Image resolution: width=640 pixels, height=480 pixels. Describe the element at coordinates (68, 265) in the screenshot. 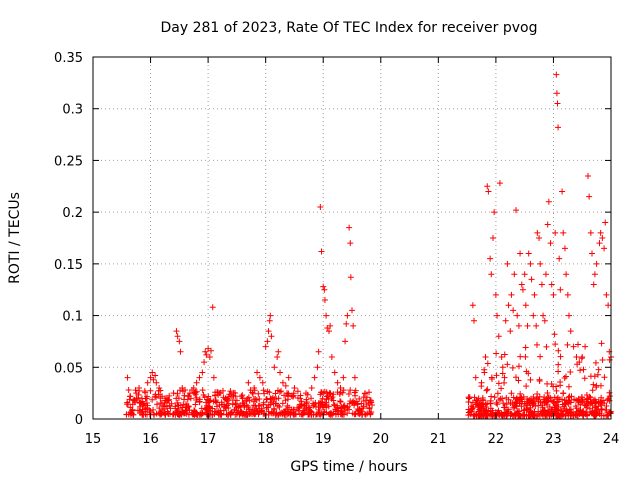

I see `y-tick-label: 0.15` at that location.